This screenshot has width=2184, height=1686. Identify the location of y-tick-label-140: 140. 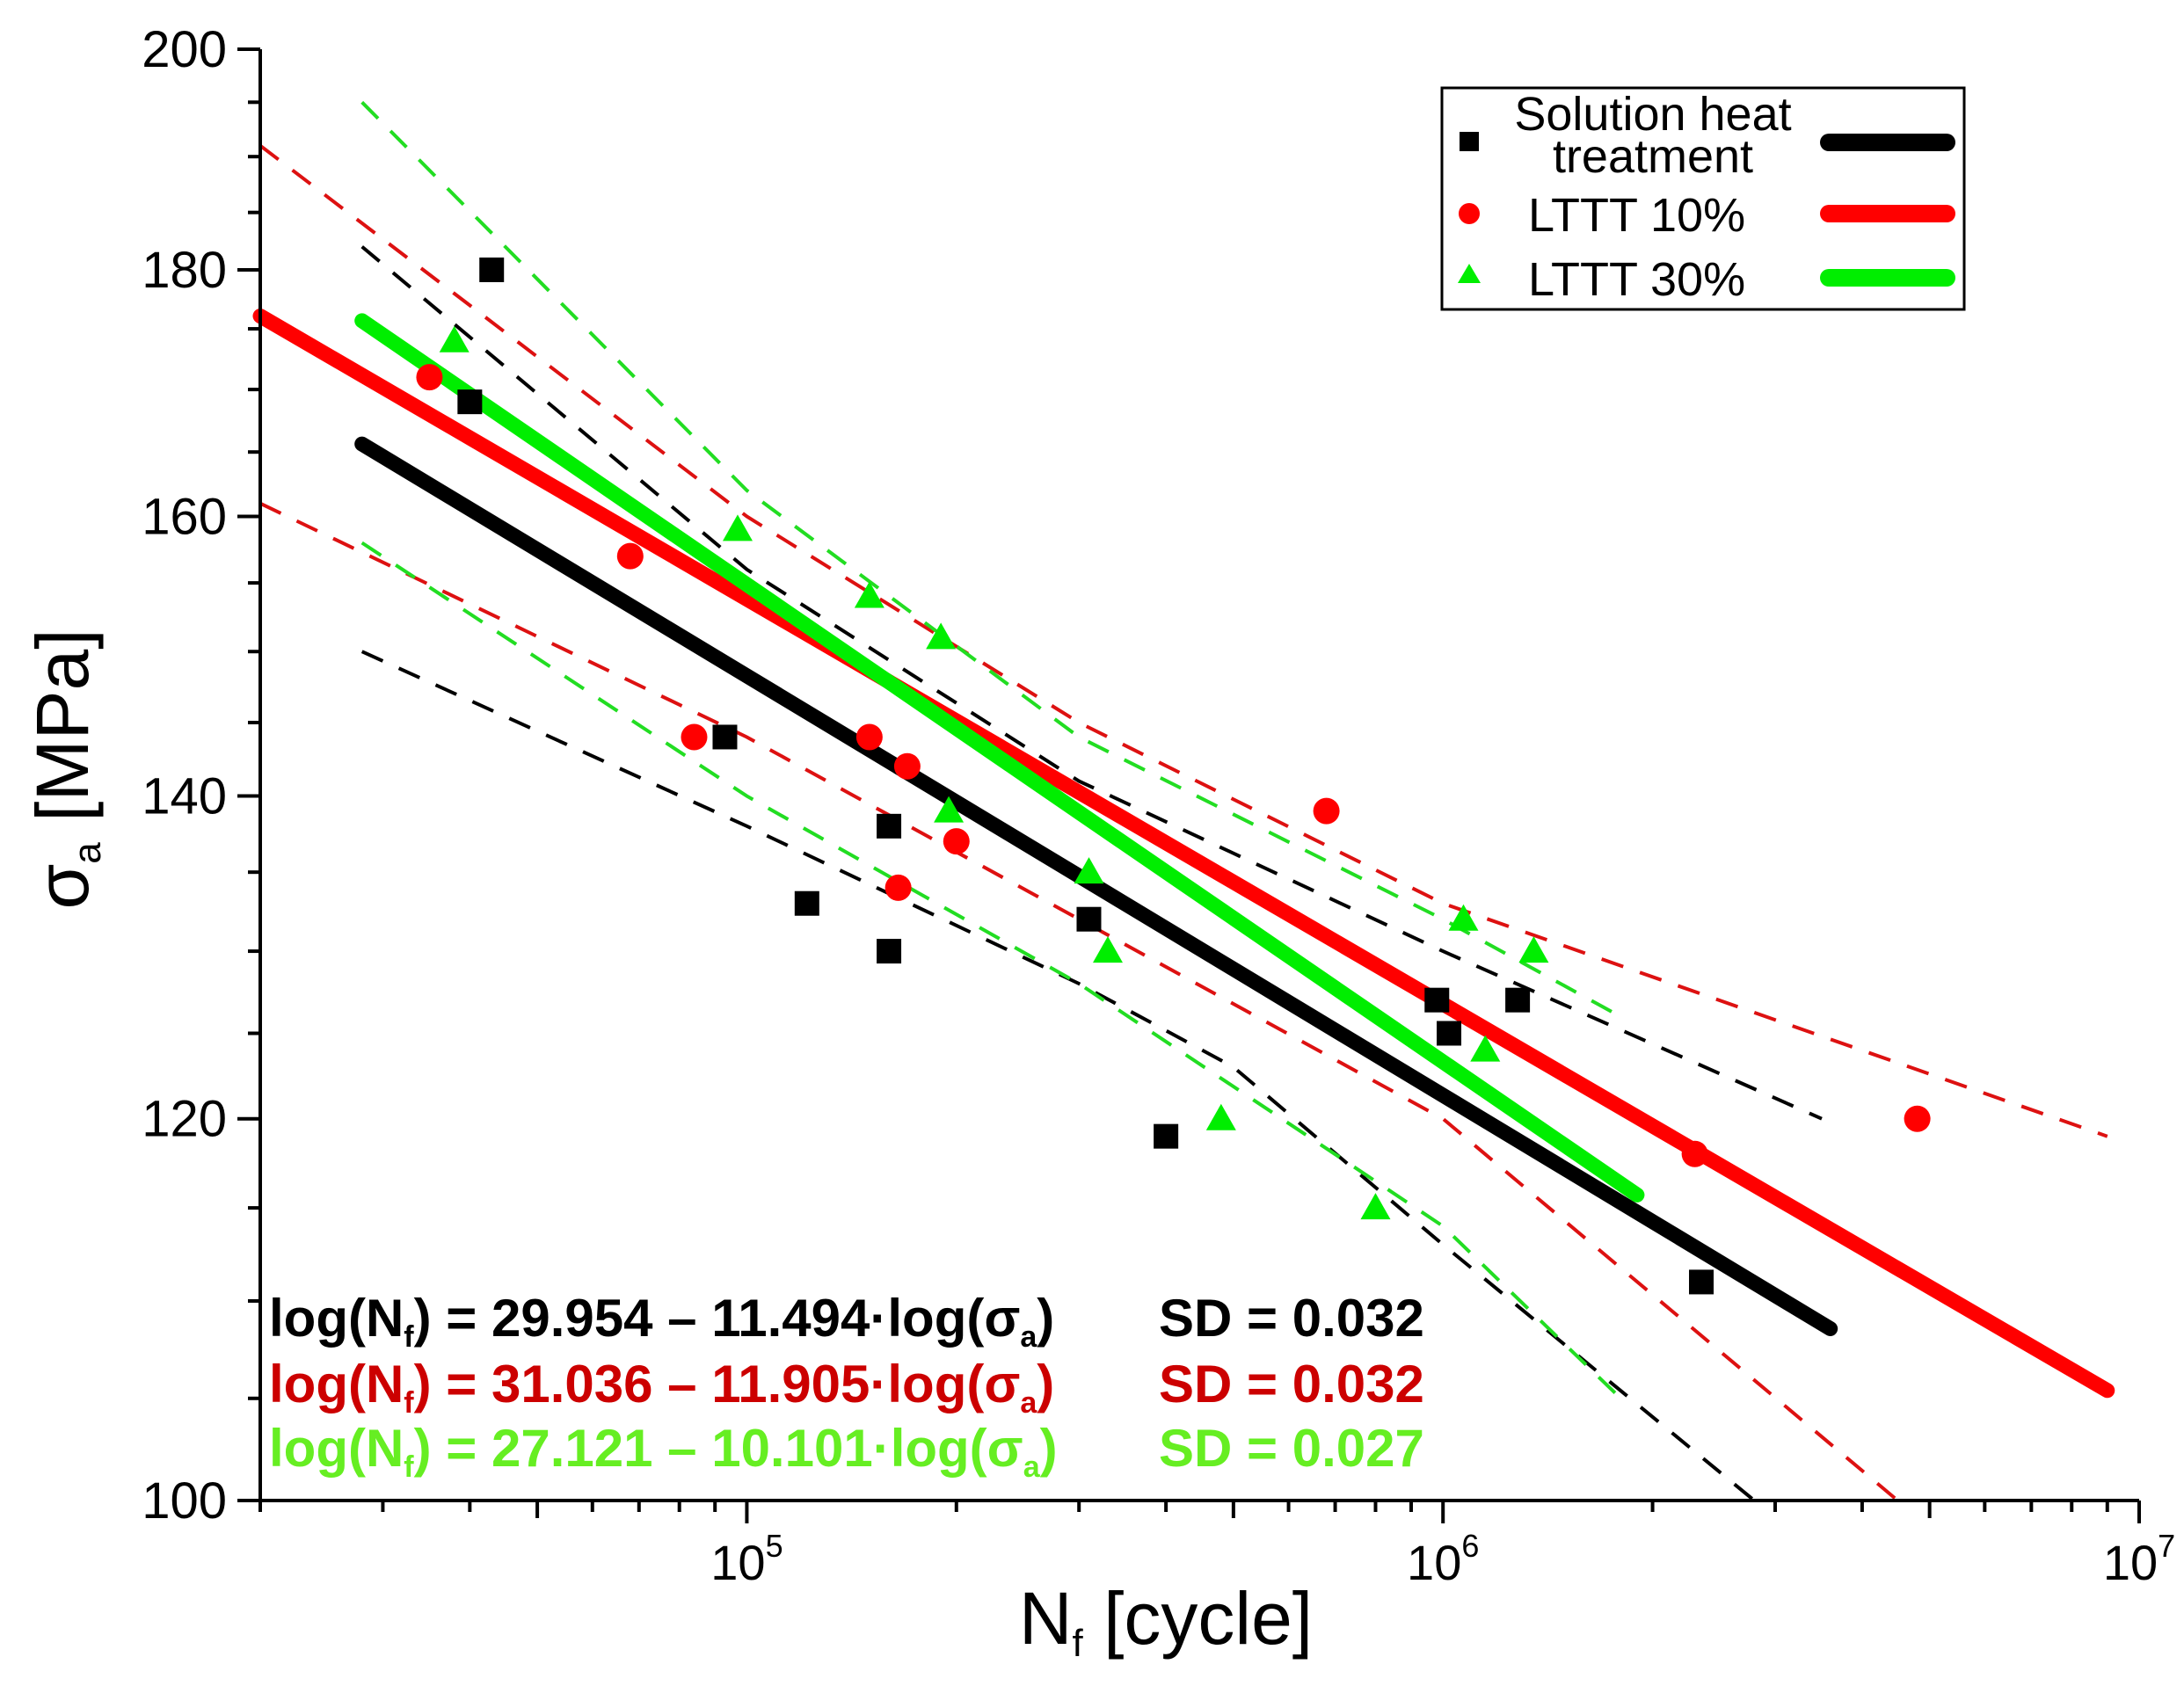
(184, 796).